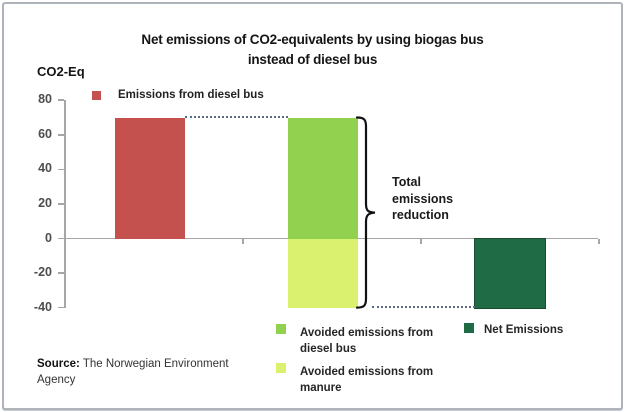  I want to click on annotation-line1: Total, so click(406, 182).